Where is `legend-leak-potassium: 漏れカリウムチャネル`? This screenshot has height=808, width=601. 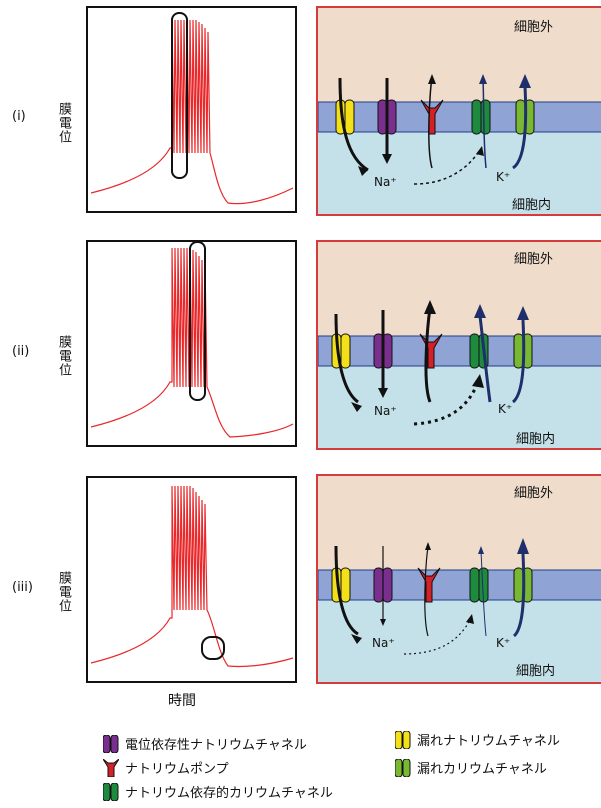
legend-leak-potassium: 漏れカリウムチャネル is located at coordinates (471, 767).